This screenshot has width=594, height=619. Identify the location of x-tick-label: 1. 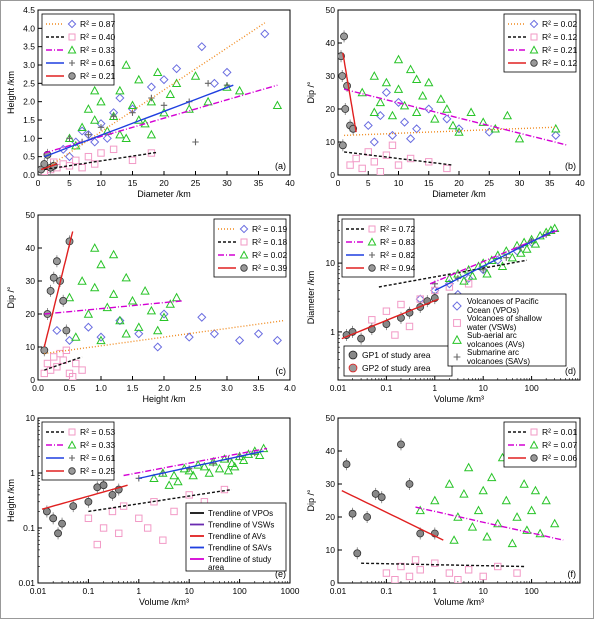
(434, 388).